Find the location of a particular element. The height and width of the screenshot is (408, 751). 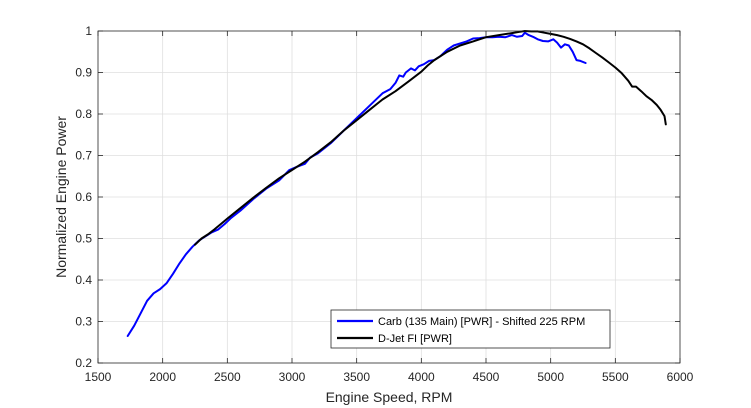

legend-label-carb: Carb (135 Main) [PWR] - Shifted 225 RPM is located at coordinates (481, 322).